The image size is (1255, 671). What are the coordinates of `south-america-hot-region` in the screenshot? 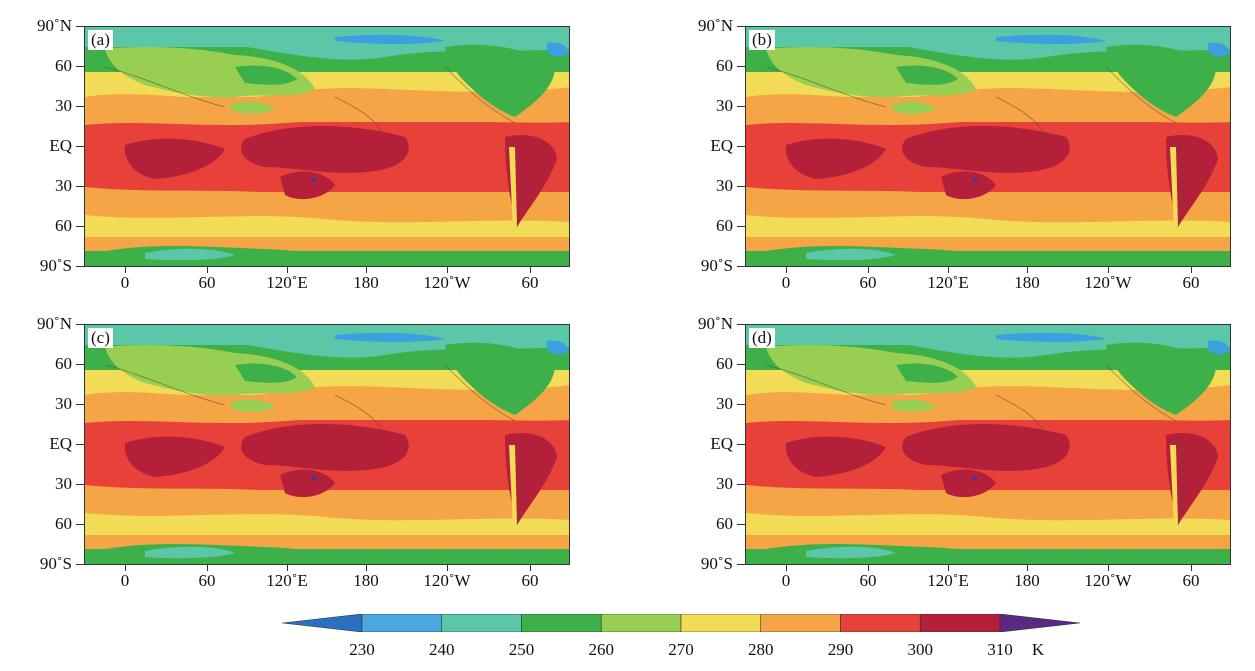 It's located at (1192, 479).